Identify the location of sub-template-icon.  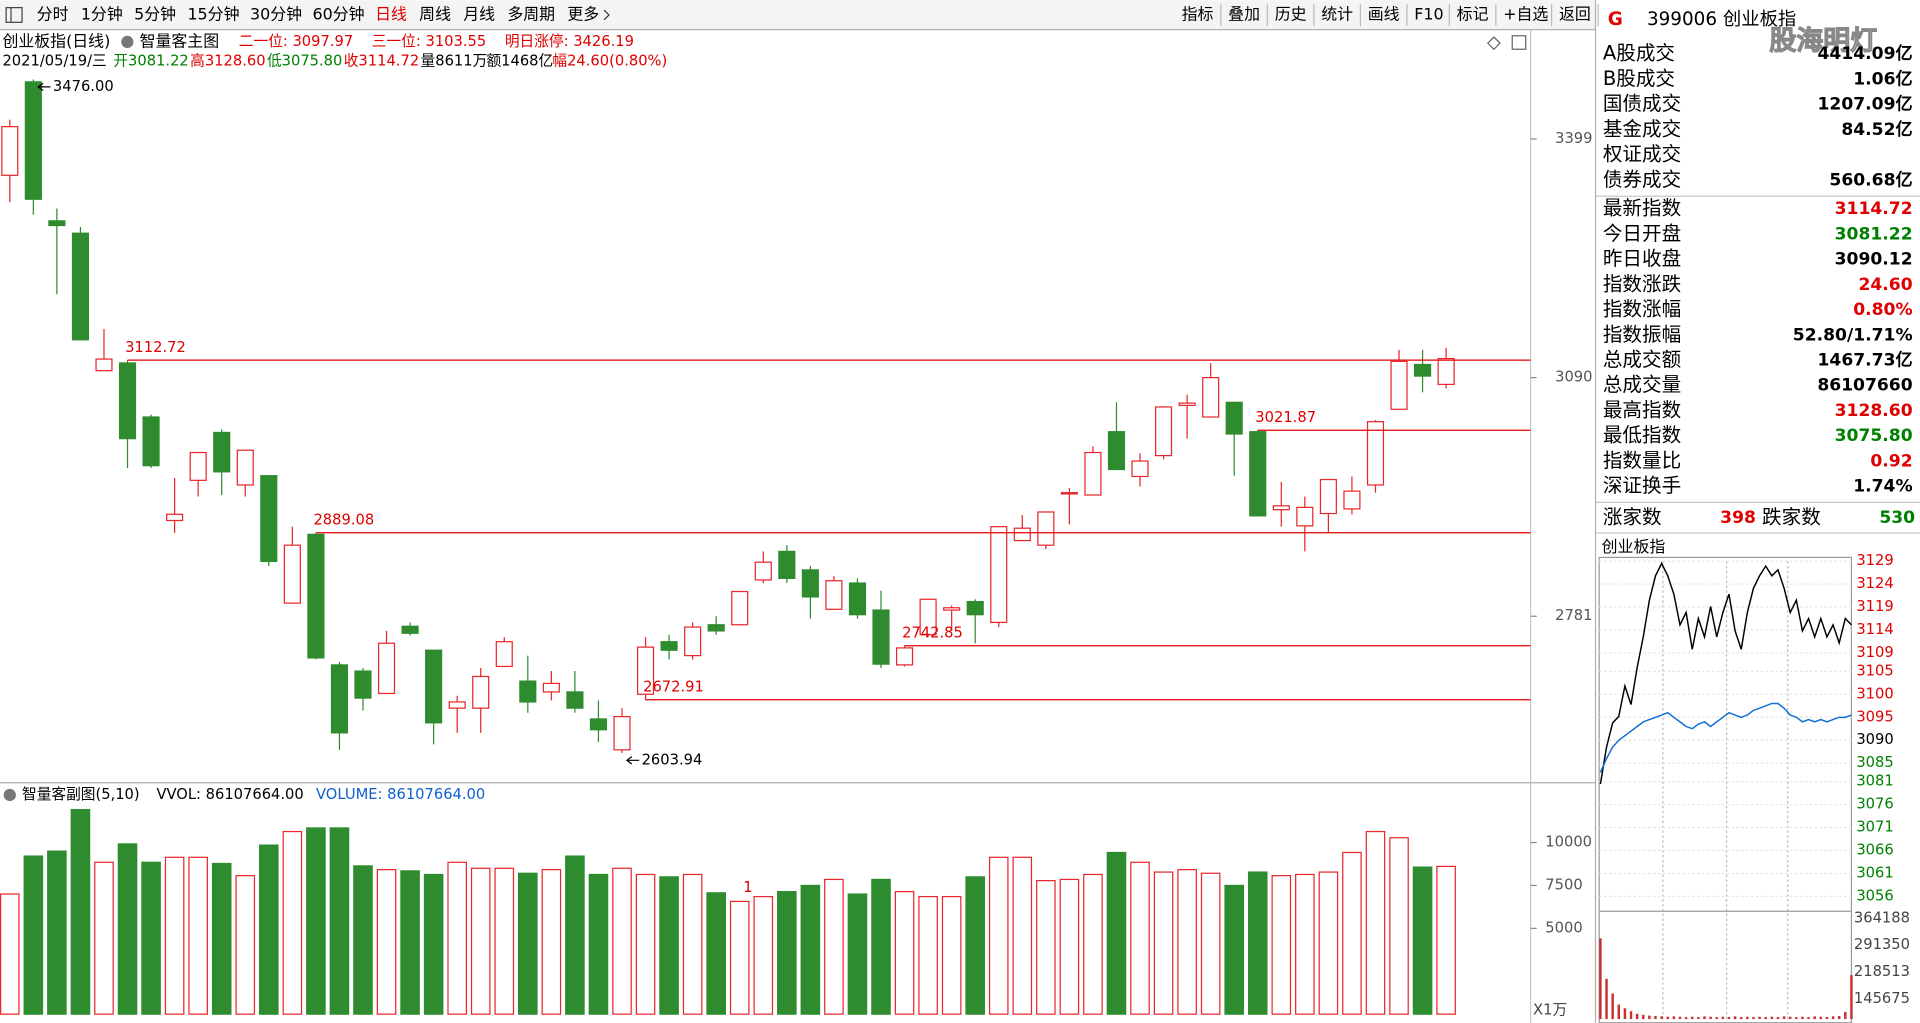
(9, 795).